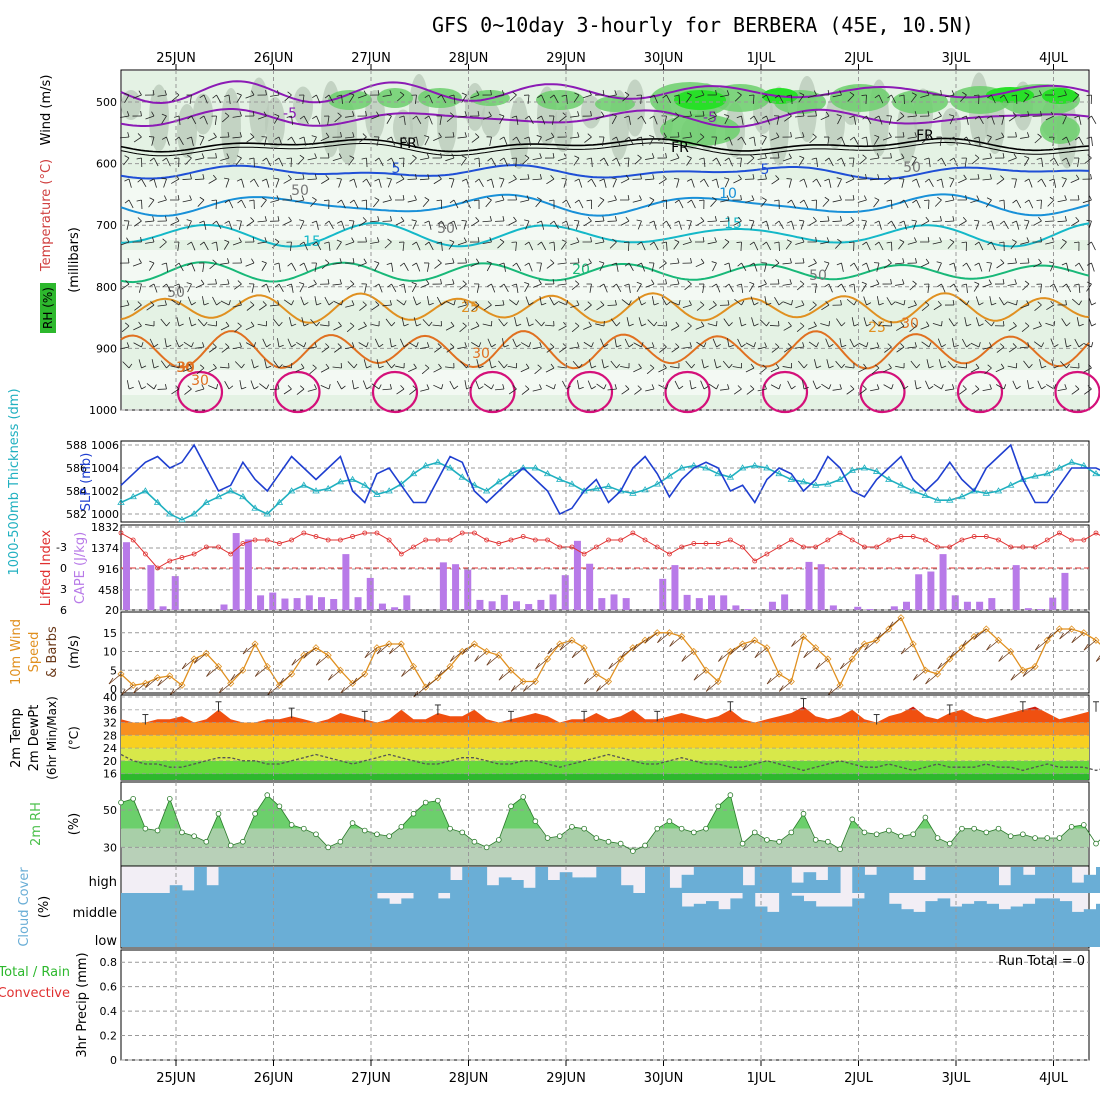 Image resolution: width=1100 pixels, height=1100 pixels. Describe the element at coordinates (710, 118) in the screenshot. I see `contour-label: -5` at that location.